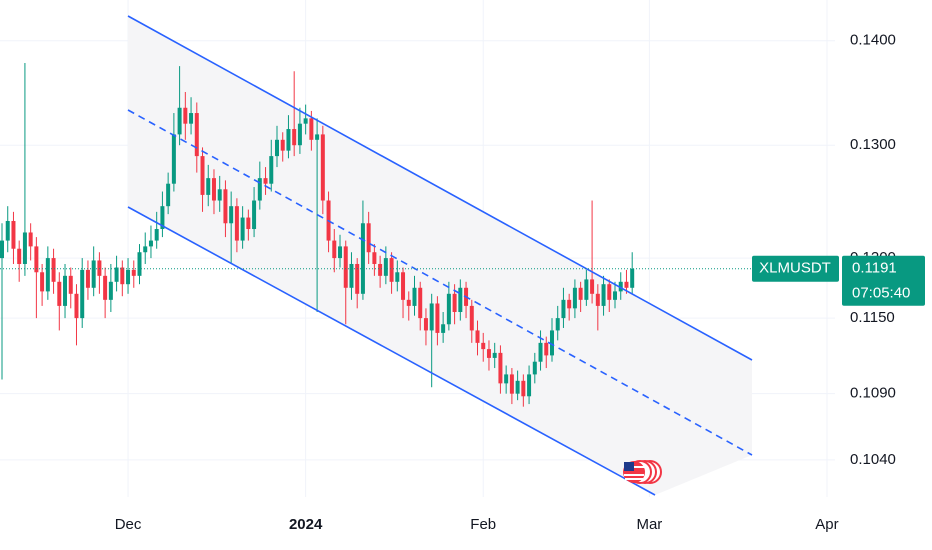 This screenshot has width=932, height=550. I want to click on symbol-label: XLMUSDT, so click(795, 268).